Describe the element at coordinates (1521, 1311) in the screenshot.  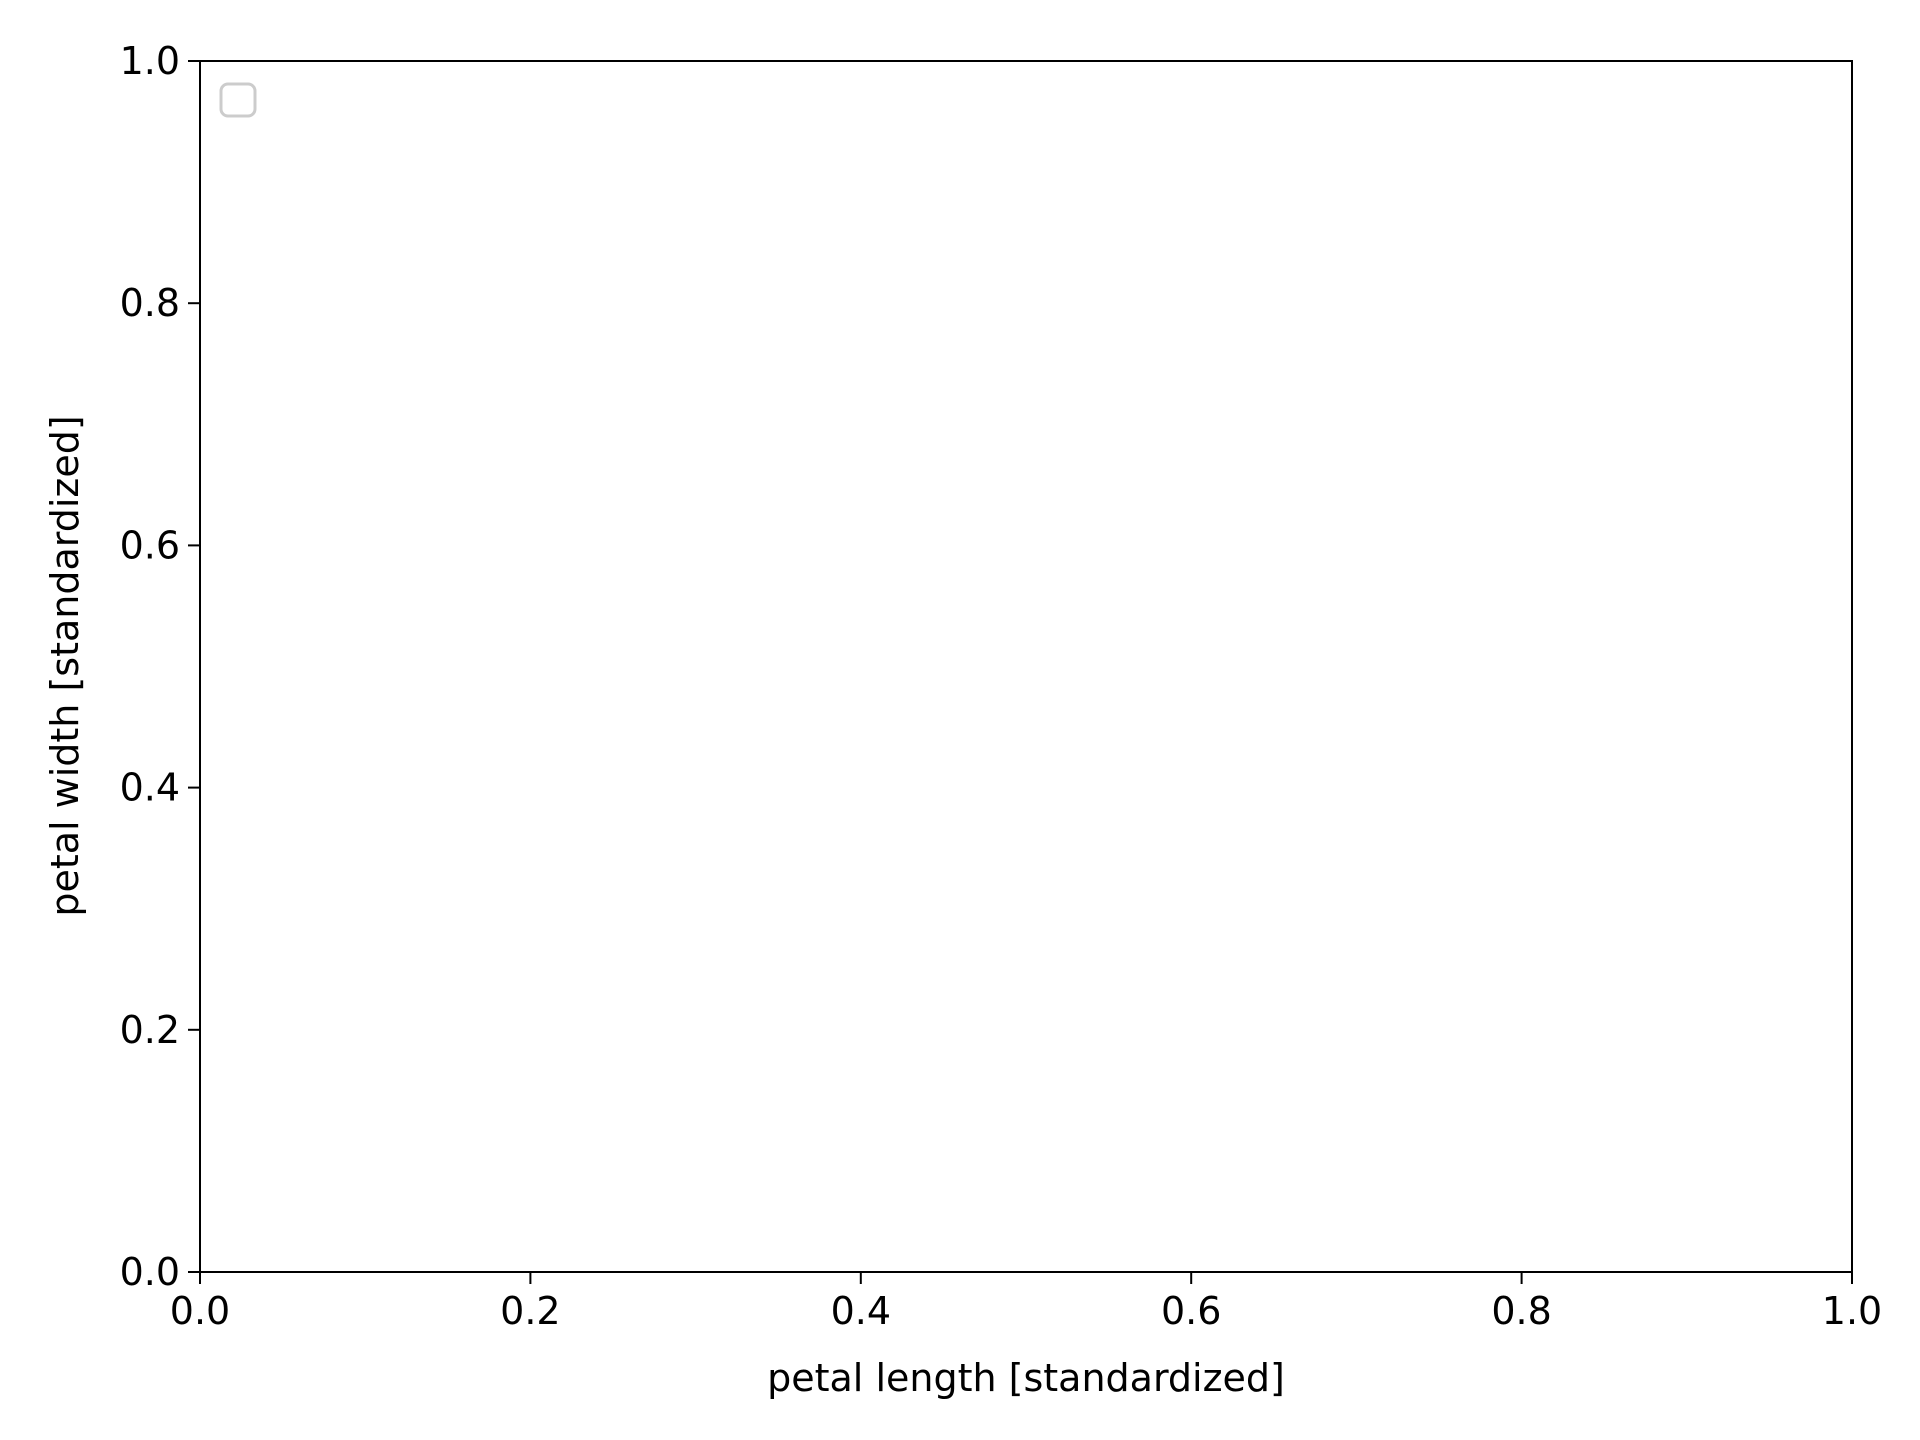
I see `x-tick-label: 0.8` at that location.